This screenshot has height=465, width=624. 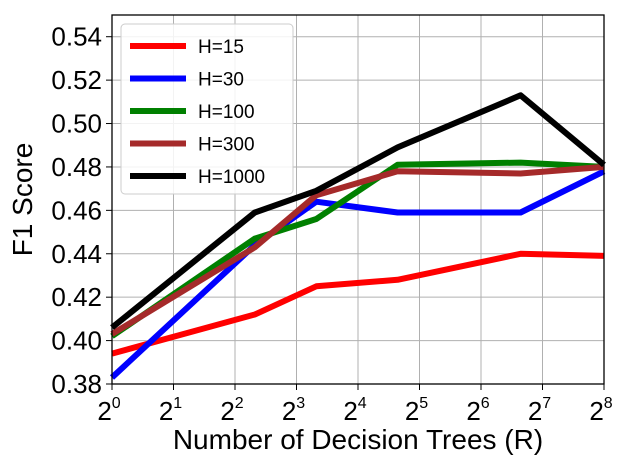 I want to click on y-tick-label: 0.44, so click(x=76, y=254).